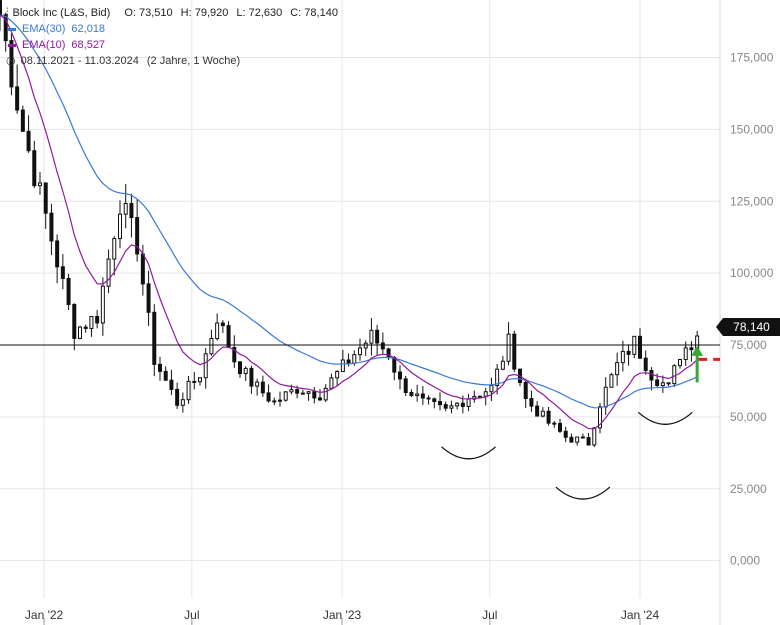  I want to click on legend-ema30-row: EMA(30) 62,018, so click(176, 29).